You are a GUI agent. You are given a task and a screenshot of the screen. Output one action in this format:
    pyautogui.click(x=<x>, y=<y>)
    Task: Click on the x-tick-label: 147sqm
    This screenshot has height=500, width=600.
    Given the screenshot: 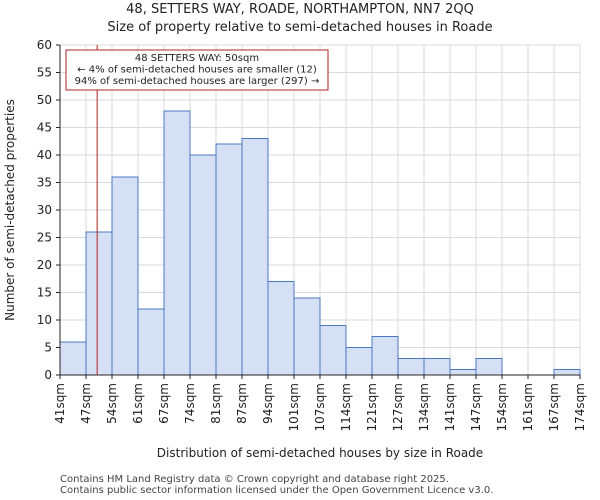 What is the action you would take?
    pyautogui.click(x=476, y=407)
    